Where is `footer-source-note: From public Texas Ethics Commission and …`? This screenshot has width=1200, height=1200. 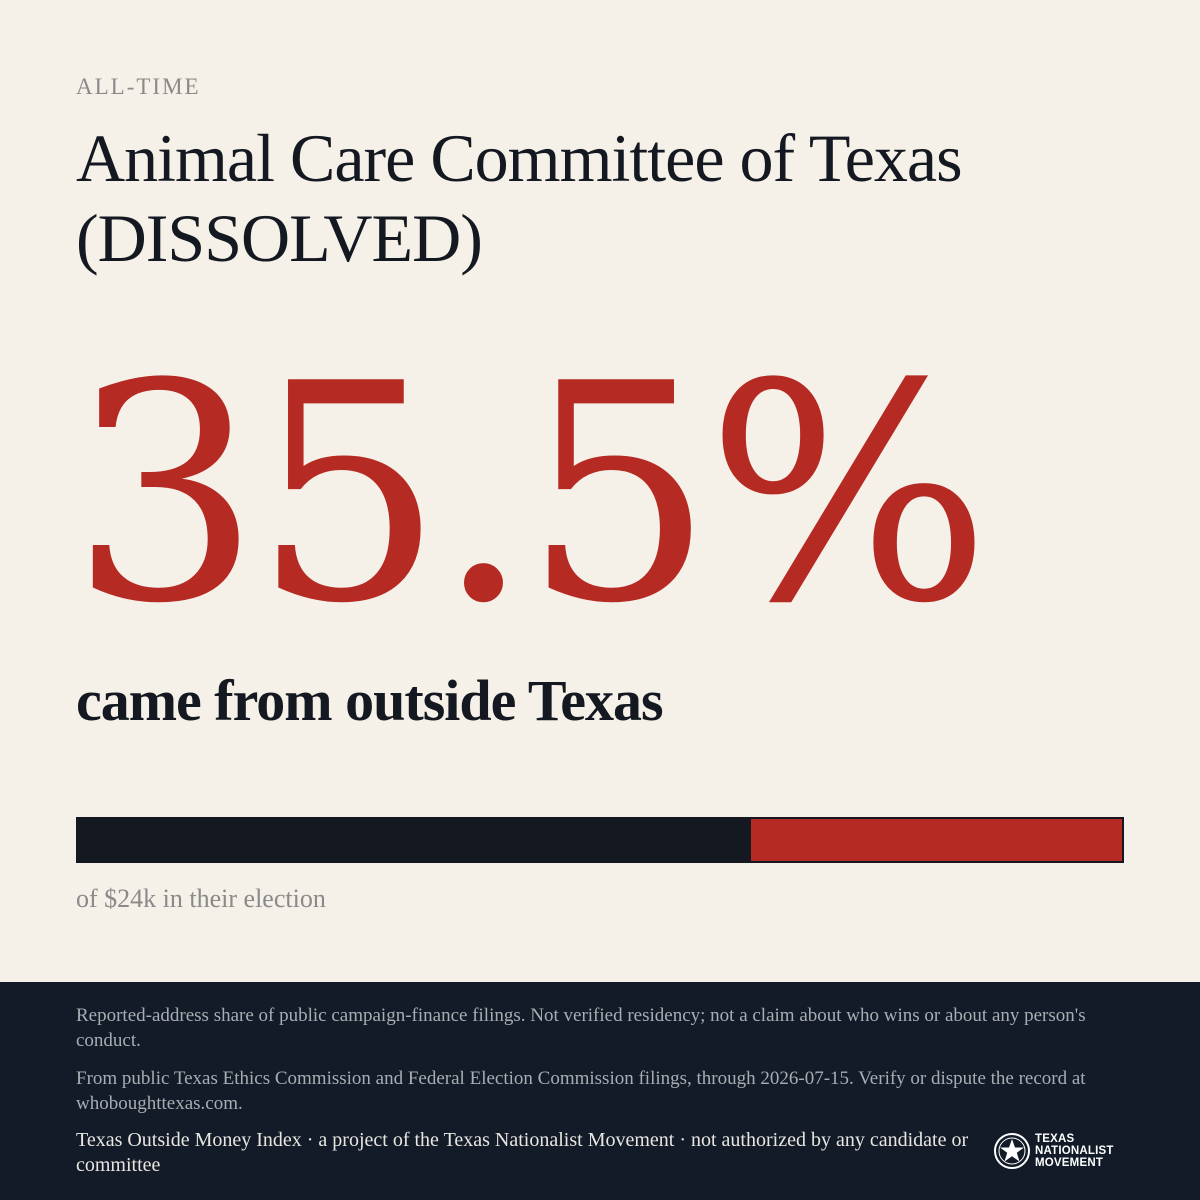
footer-source-note: From public Texas Ethics Commission and … is located at coordinates (581, 1091).